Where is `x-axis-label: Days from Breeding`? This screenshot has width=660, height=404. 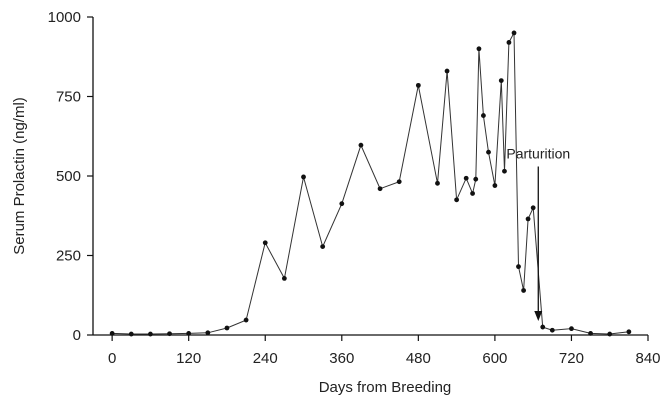
x-axis-label: Days from Breeding is located at coordinates (385, 387).